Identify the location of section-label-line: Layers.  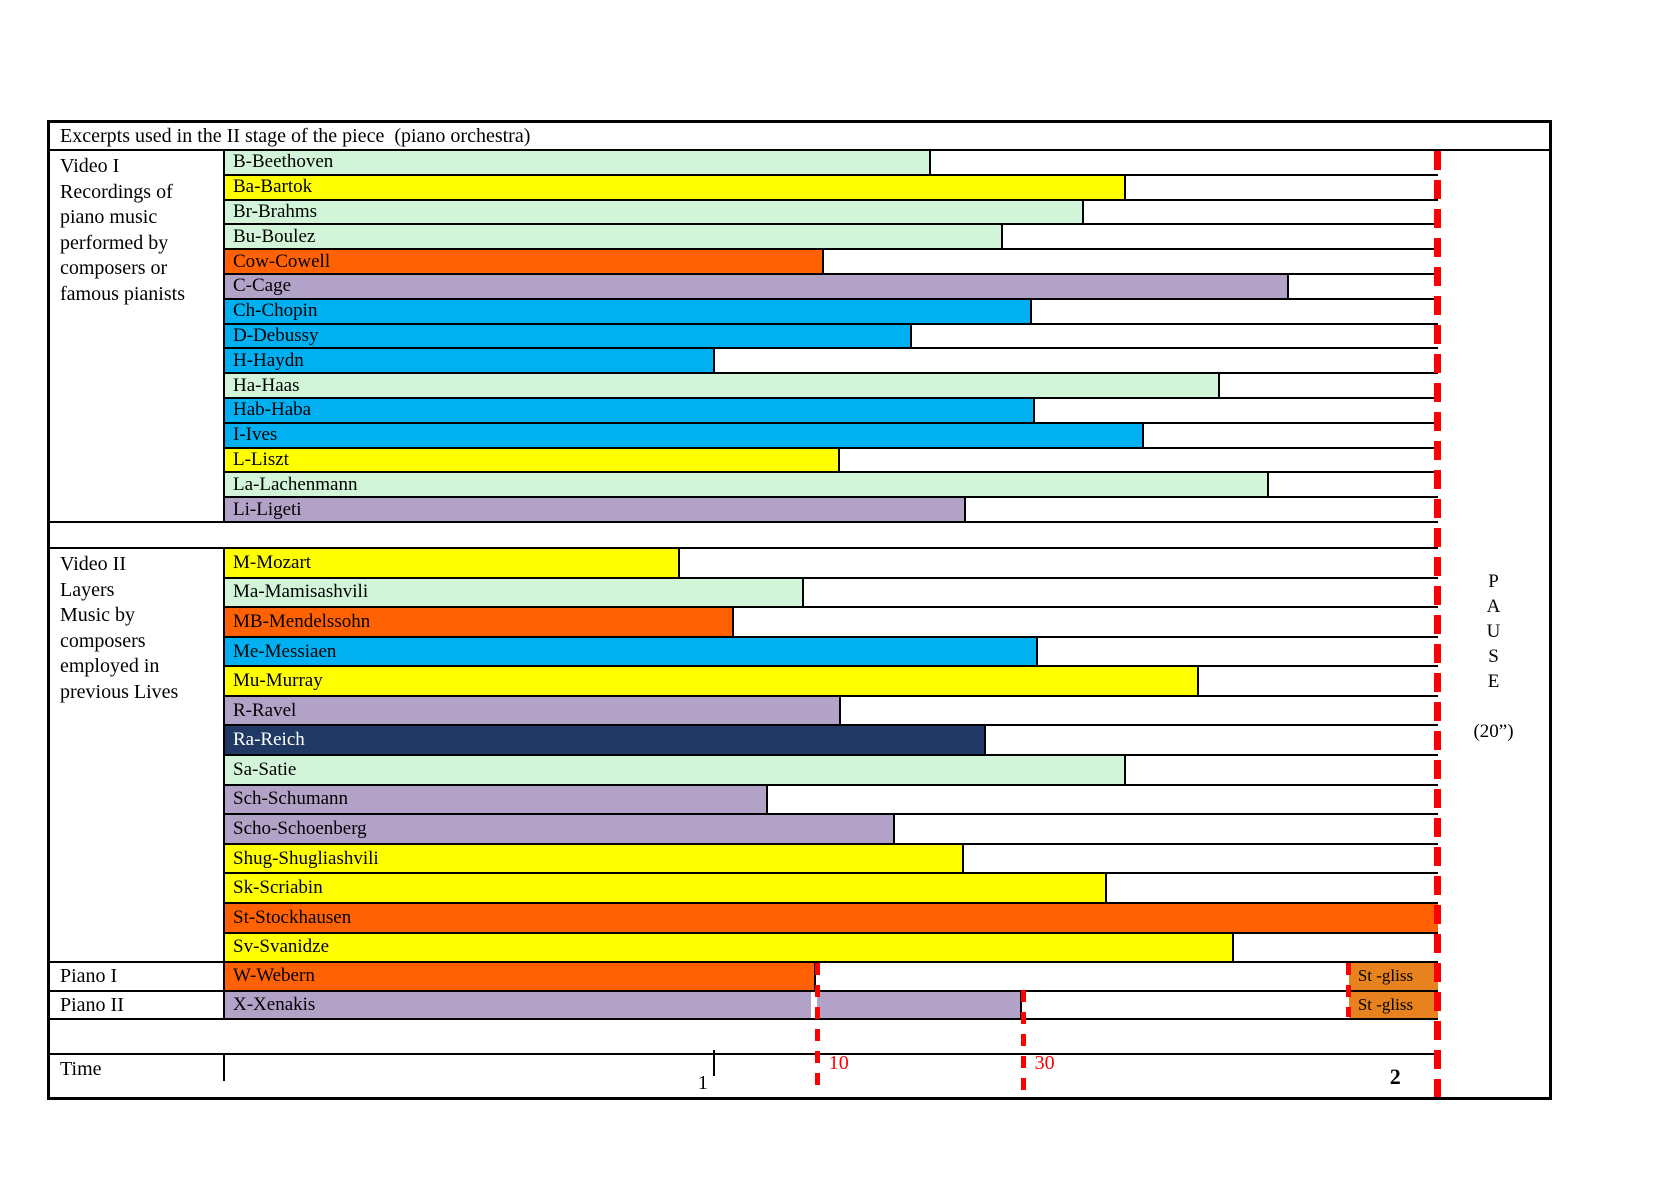
(87, 589).